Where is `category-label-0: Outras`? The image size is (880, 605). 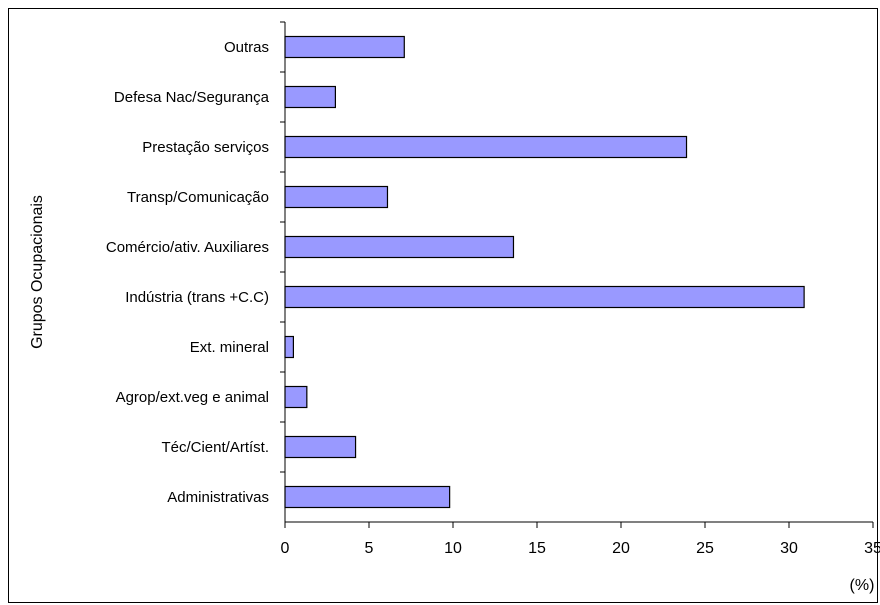 category-label-0: Outras is located at coordinates (246, 47).